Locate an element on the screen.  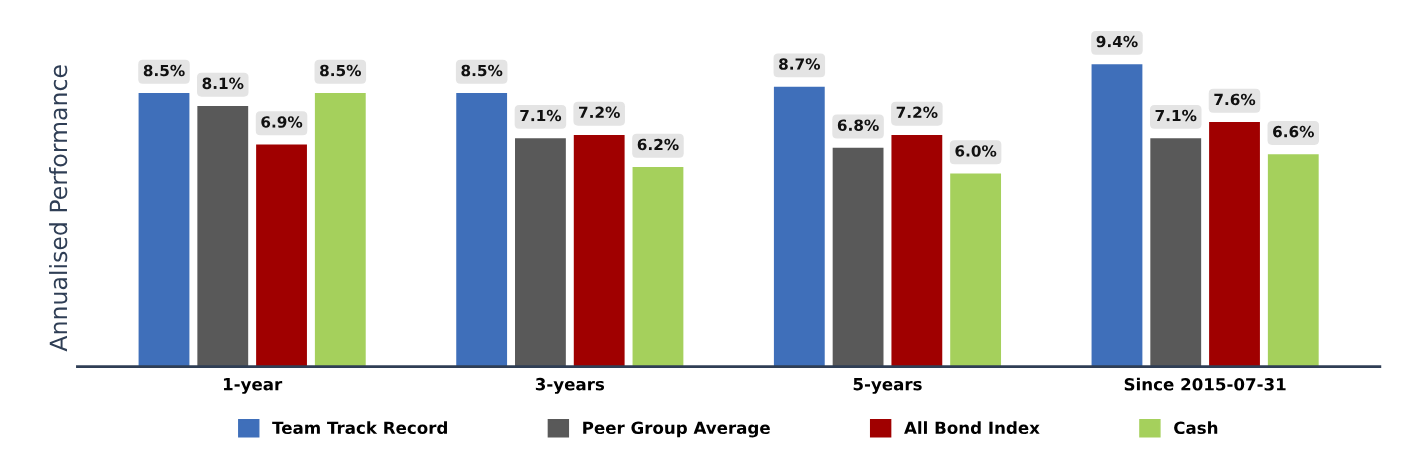
legend-label: Team Track Record is located at coordinates (359, 428).